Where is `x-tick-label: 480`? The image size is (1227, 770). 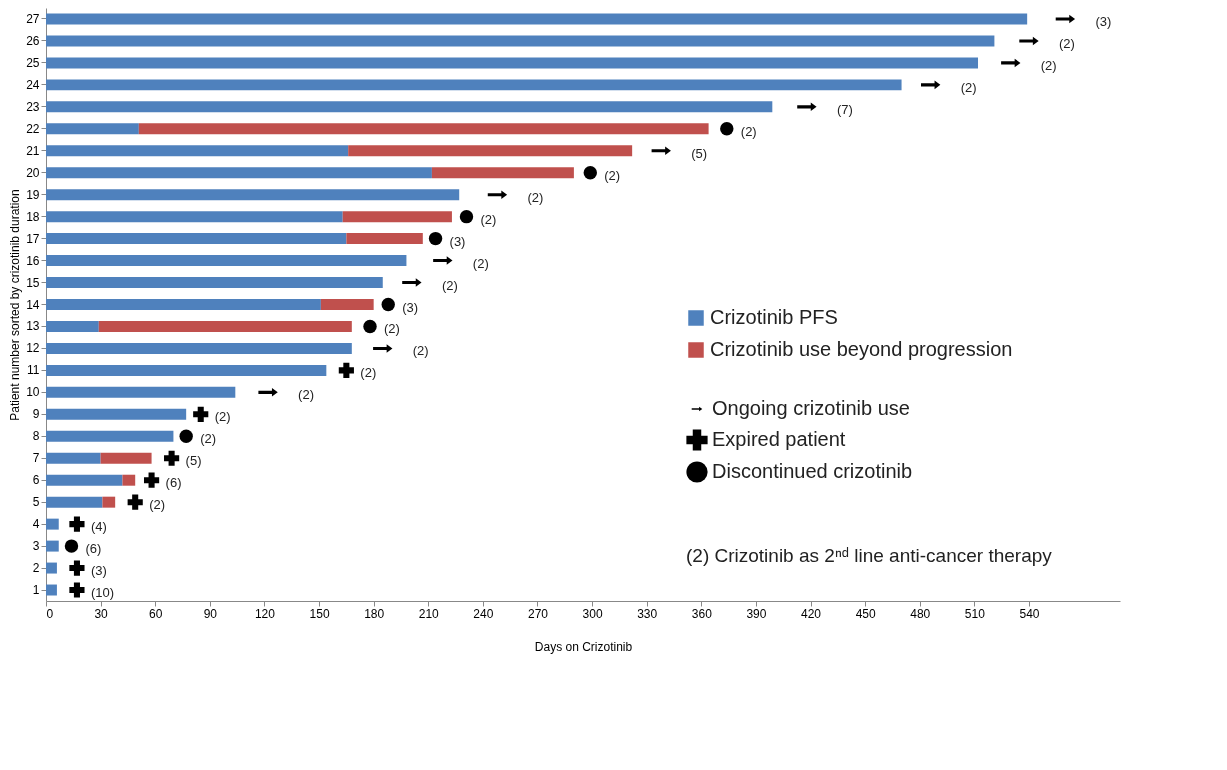
x-tick-label: 480 is located at coordinates (920, 613).